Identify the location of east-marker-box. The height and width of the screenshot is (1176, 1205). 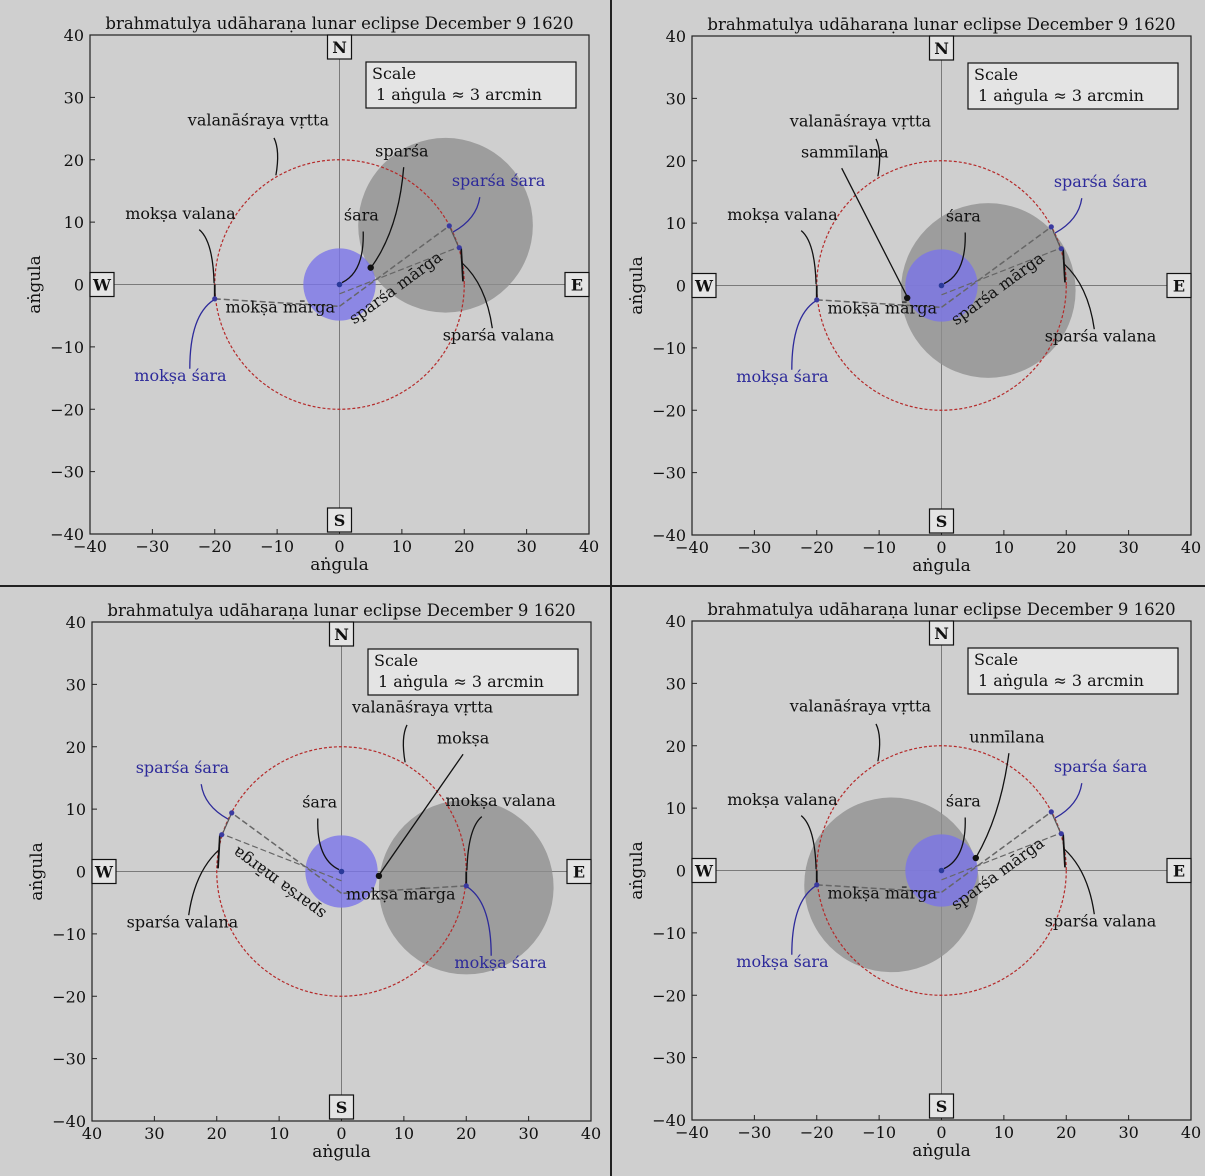
(579, 871).